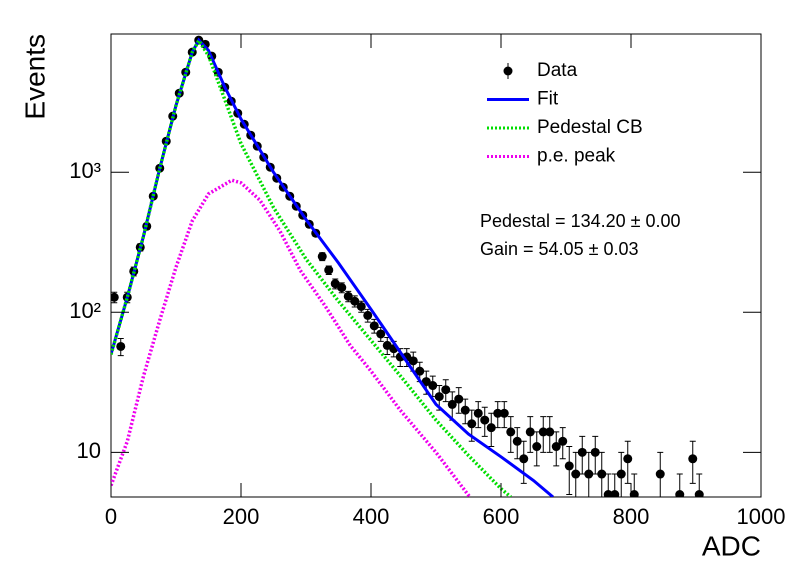  I want to click on x-tick-label: 600, so click(501, 516).